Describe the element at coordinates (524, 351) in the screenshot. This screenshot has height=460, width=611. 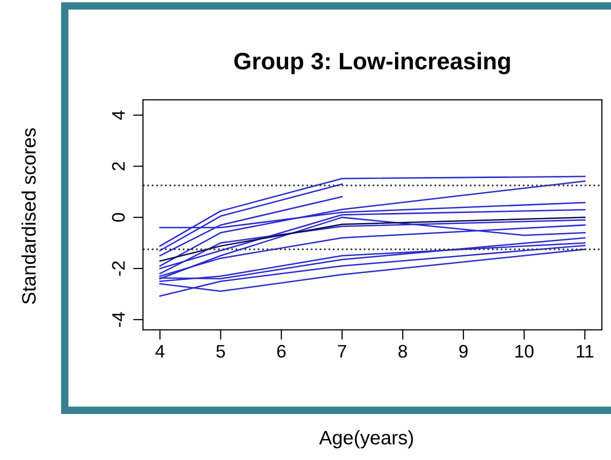
I see `x-tick-label: 10` at that location.